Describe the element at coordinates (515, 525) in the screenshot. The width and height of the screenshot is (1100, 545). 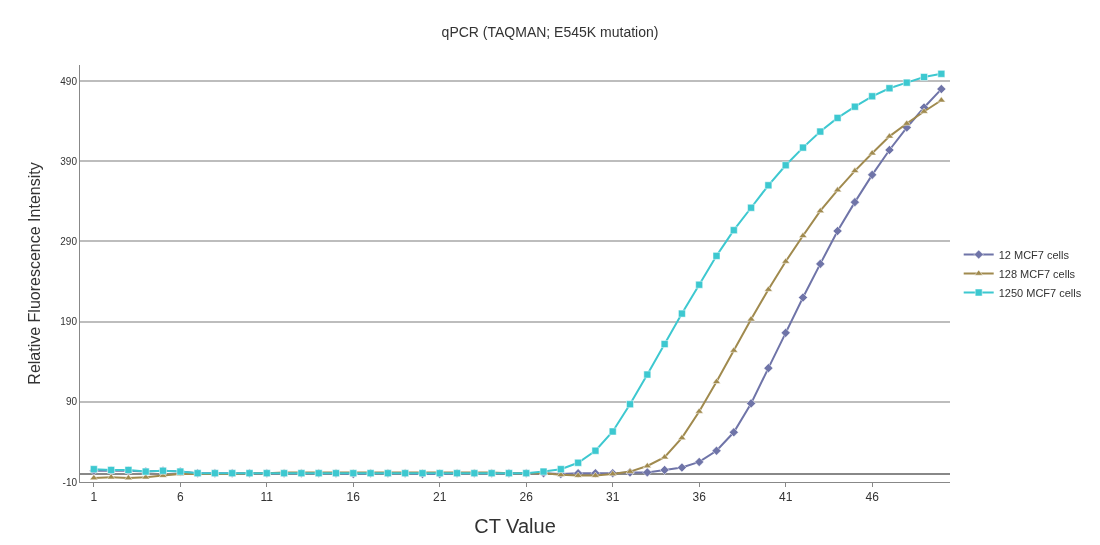
I see `x-axis-title: CT Value` at that location.